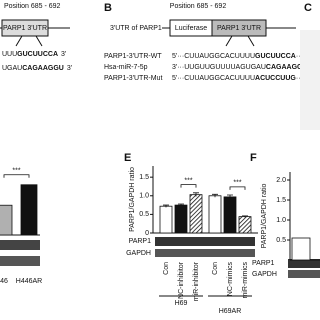 Image resolution: width=320 pixels, height=320 pixels. Describe the element at coordinates (126, 67) in the screenshot. I see `row-name: Hsa-miR-7-5p` at that location.